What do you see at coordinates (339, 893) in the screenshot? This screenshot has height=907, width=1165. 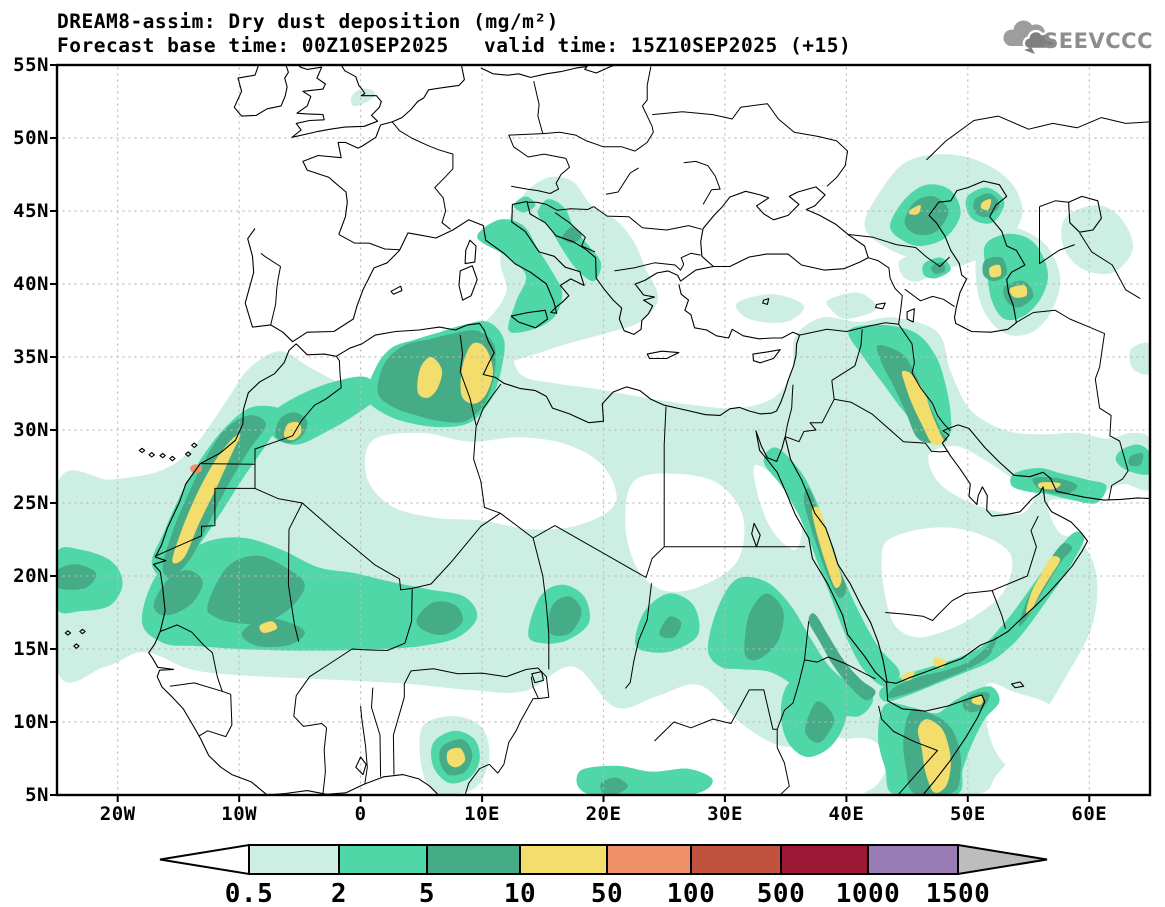 I see `colorbar-label: 2` at bounding box center [339, 893].